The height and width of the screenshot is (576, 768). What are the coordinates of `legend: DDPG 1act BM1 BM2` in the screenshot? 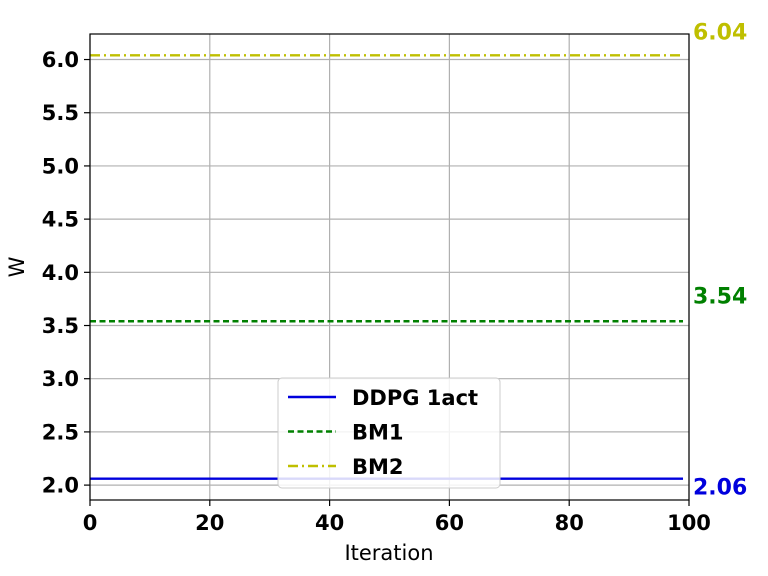 It's located at (389, 433).